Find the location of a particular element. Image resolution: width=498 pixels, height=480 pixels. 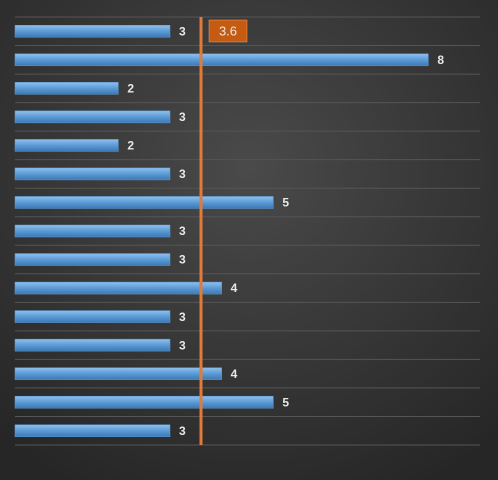

value-label: 8 is located at coordinates (440, 60).